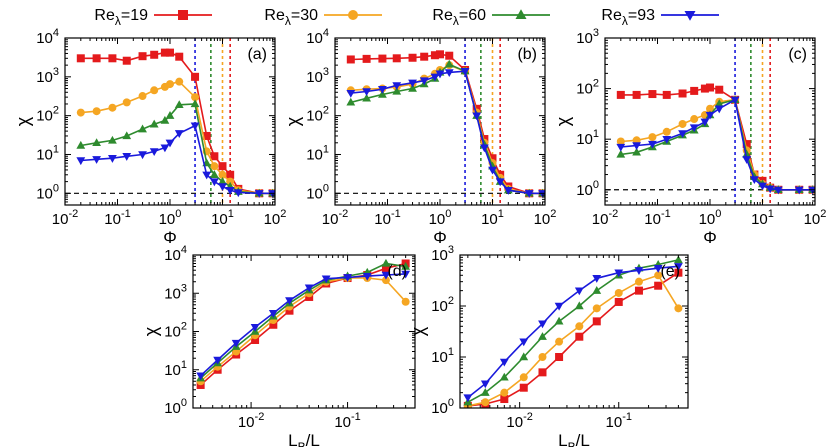 The height and width of the screenshot is (447, 830). I want to click on series-line-triangle-up, so click(303, 320).